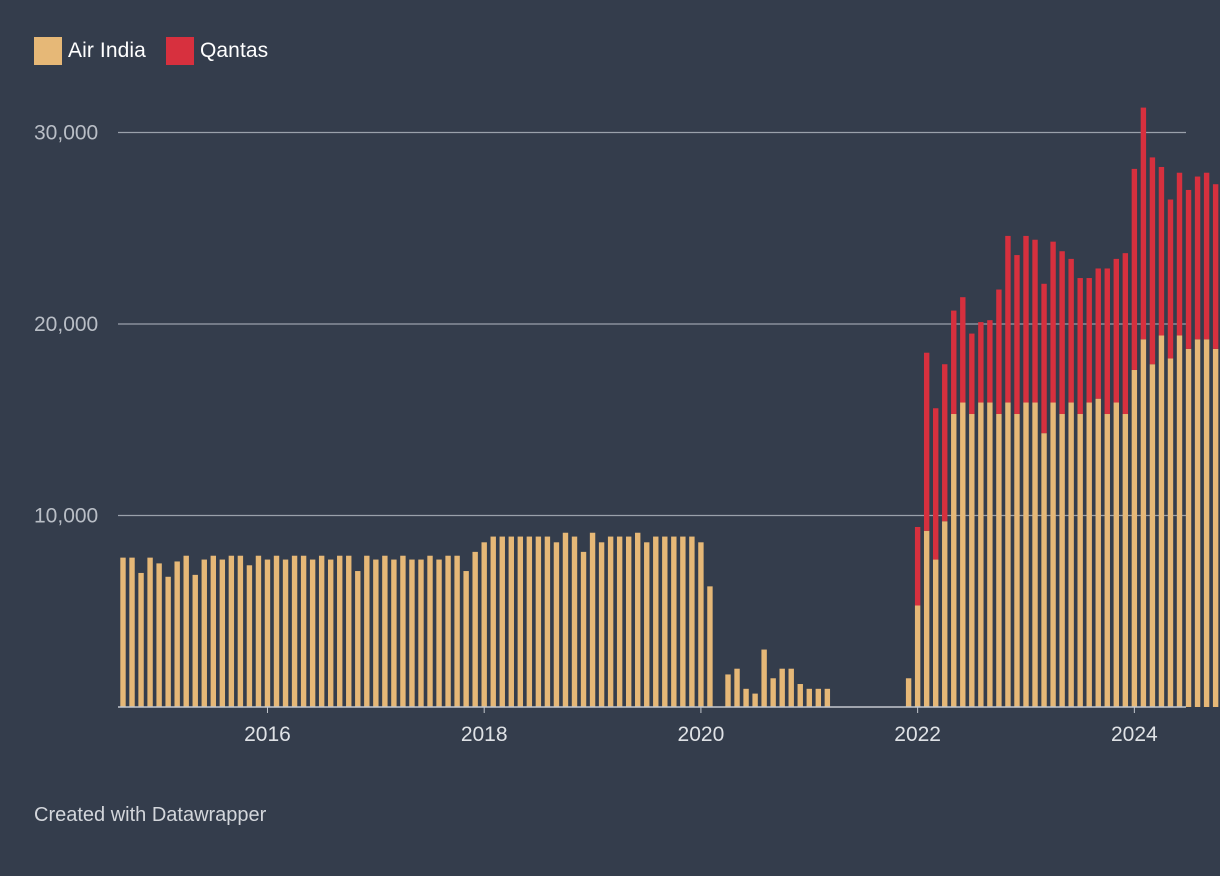 This screenshot has width=1220, height=876. What do you see at coordinates (701, 734) in the screenshot?
I see `x-tick-label: 2020` at bounding box center [701, 734].